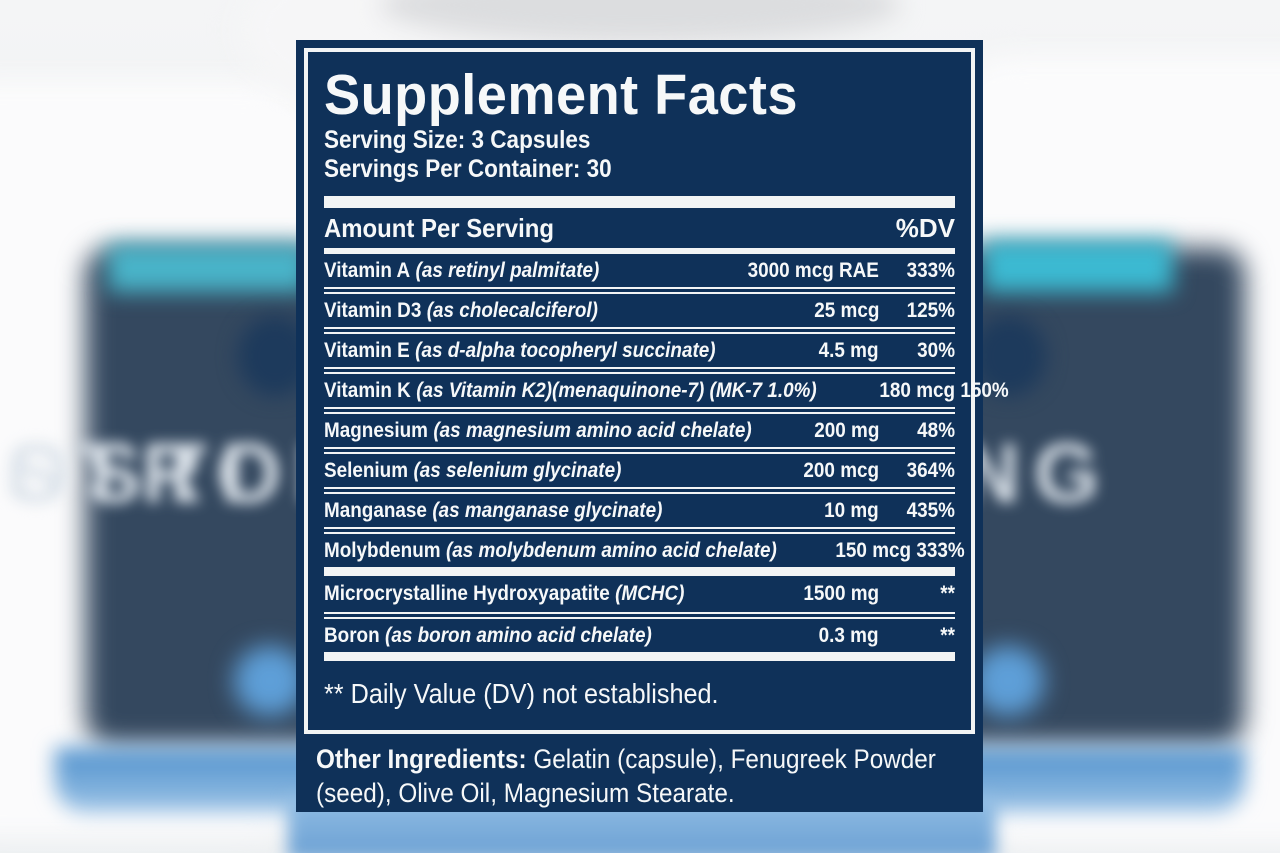 The height and width of the screenshot is (853, 1280). What do you see at coordinates (518, 635) in the screenshot?
I see `row-detail: (as boron amino acid chelate)` at bounding box center [518, 635].